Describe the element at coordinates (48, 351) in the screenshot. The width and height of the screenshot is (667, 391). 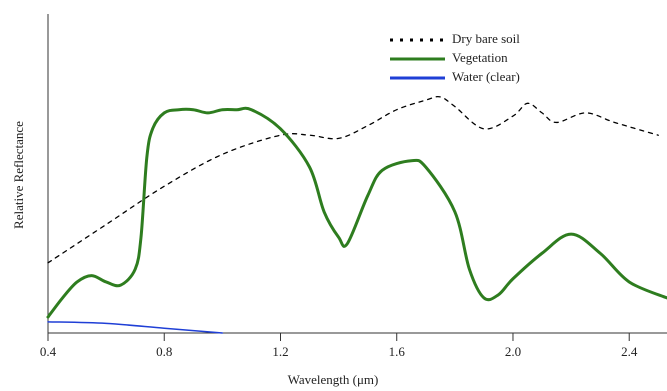
I see `x-tick-label: 0.4` at that location.